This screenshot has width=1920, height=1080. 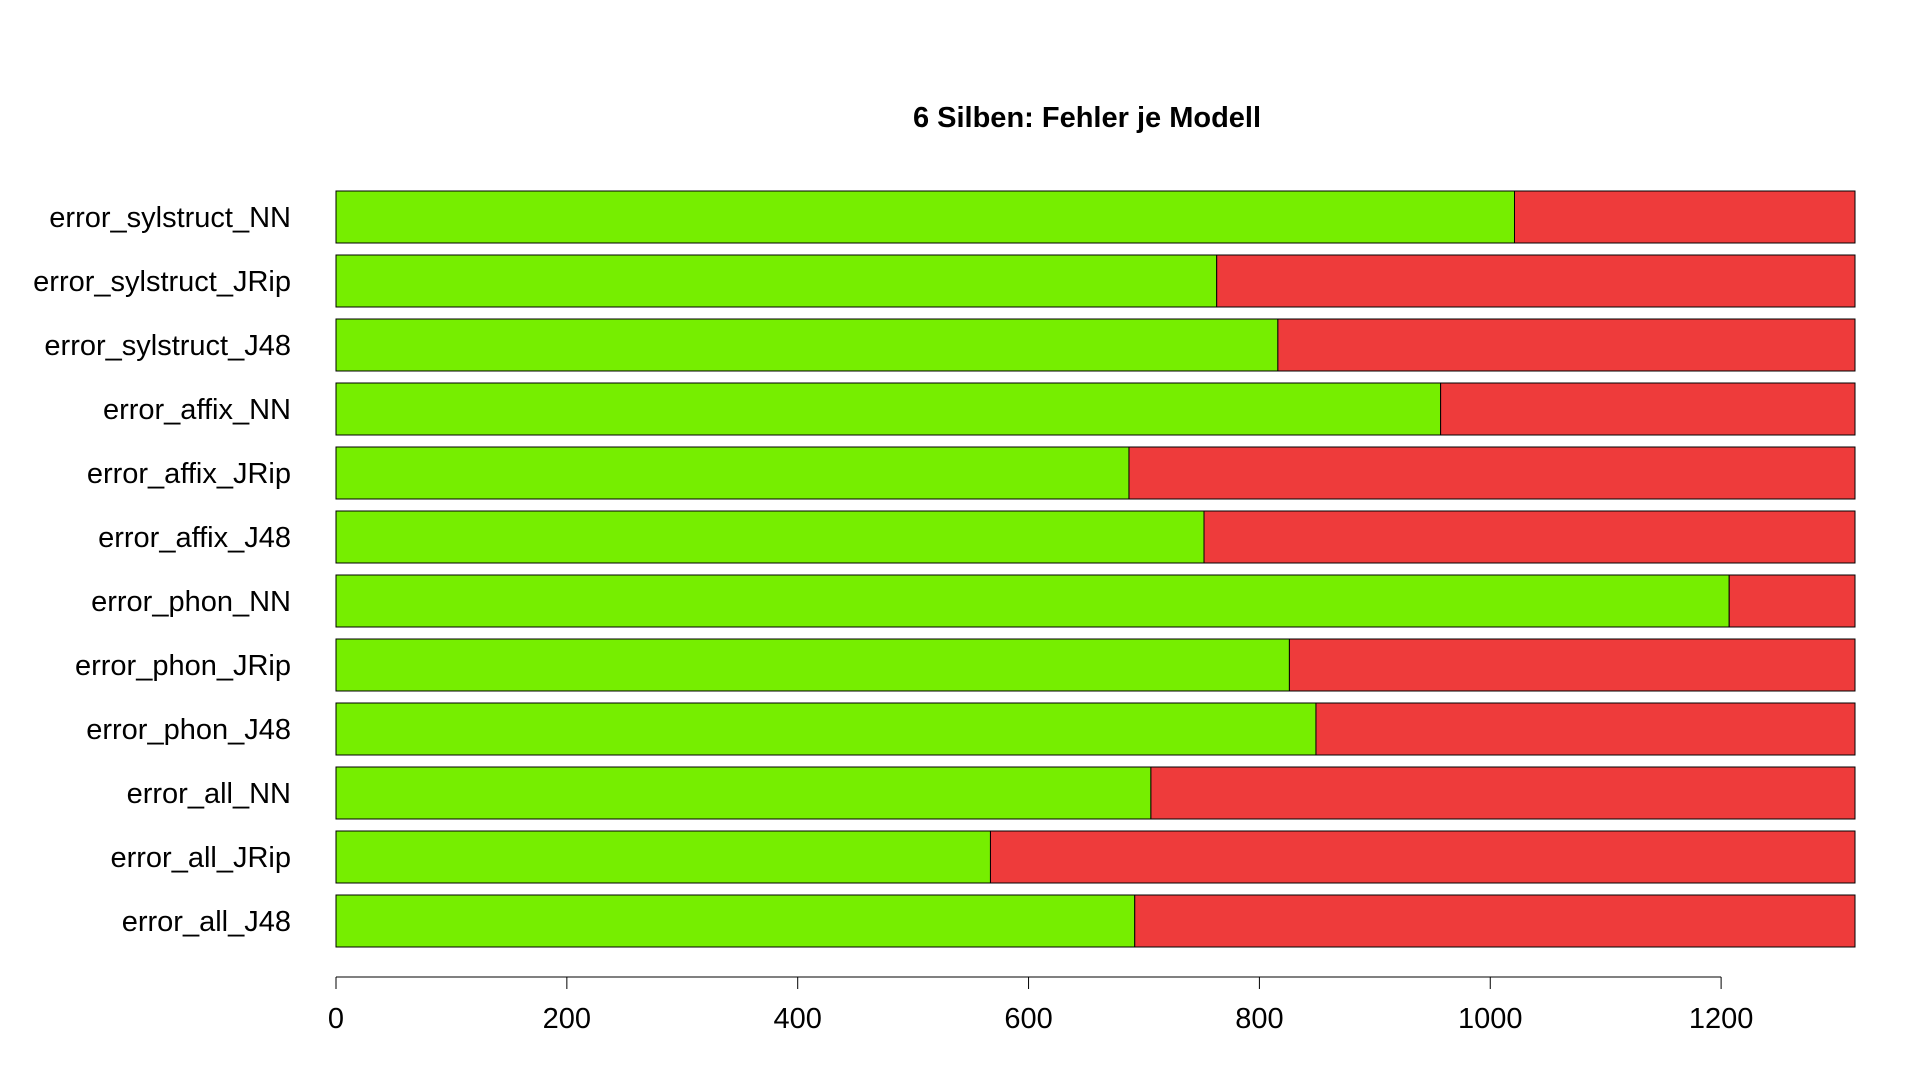 I want to click on category-label-error-sylstruct-nn: error_sylstruct_NN, so click(x=170, y=218).